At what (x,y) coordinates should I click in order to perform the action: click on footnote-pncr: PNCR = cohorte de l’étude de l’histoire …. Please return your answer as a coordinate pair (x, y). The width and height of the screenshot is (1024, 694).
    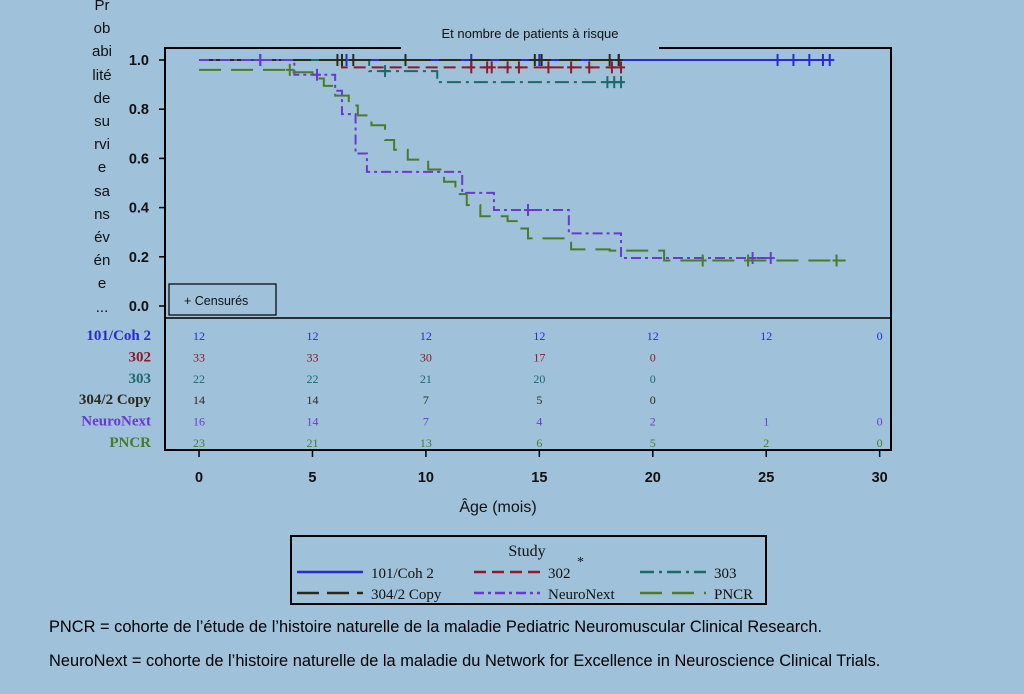
    Looking at the image, I should click on (436, 627).